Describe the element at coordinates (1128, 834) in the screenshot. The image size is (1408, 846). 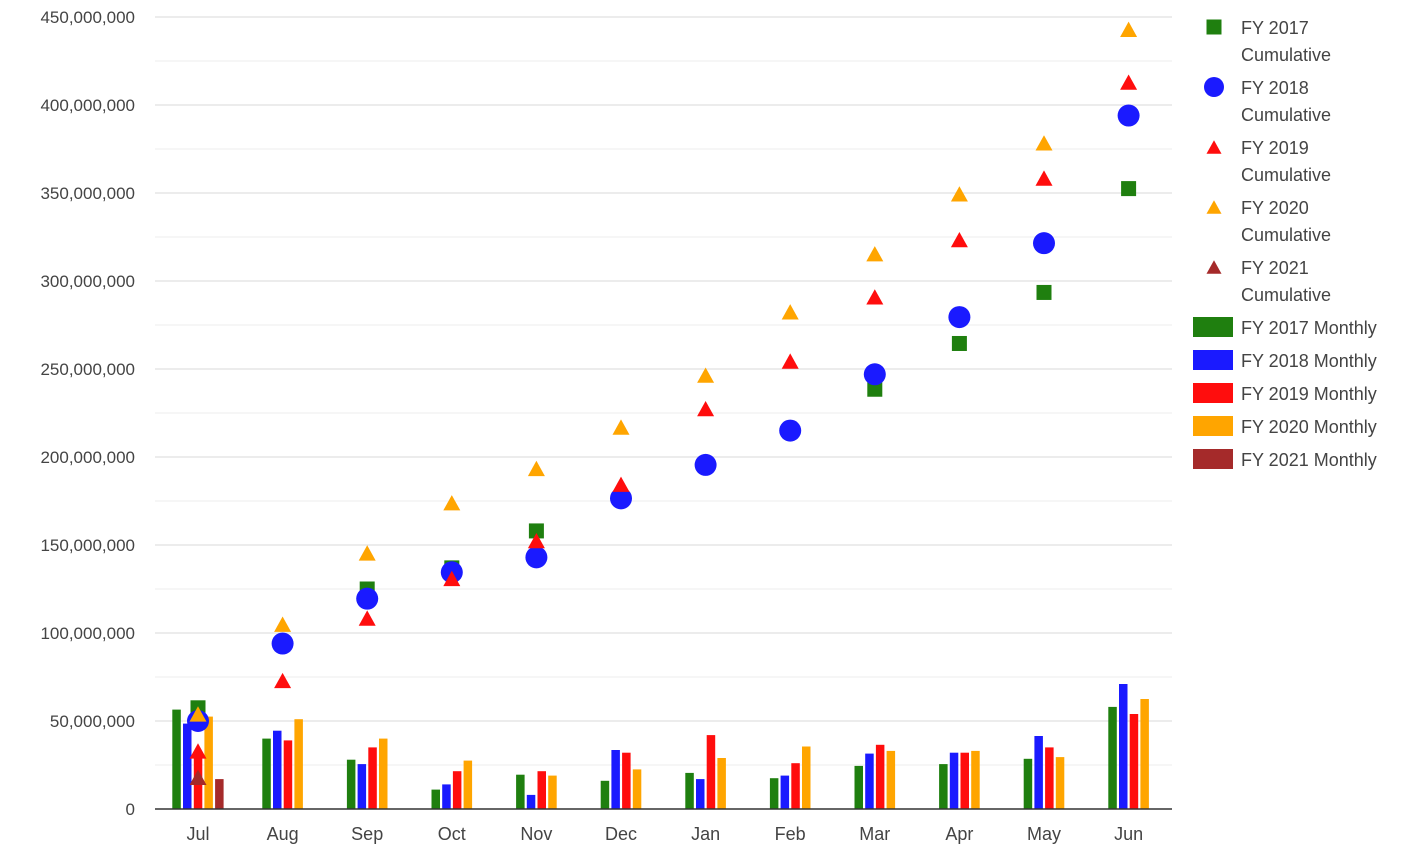
I see `x-tick-label: Jun` at that location.